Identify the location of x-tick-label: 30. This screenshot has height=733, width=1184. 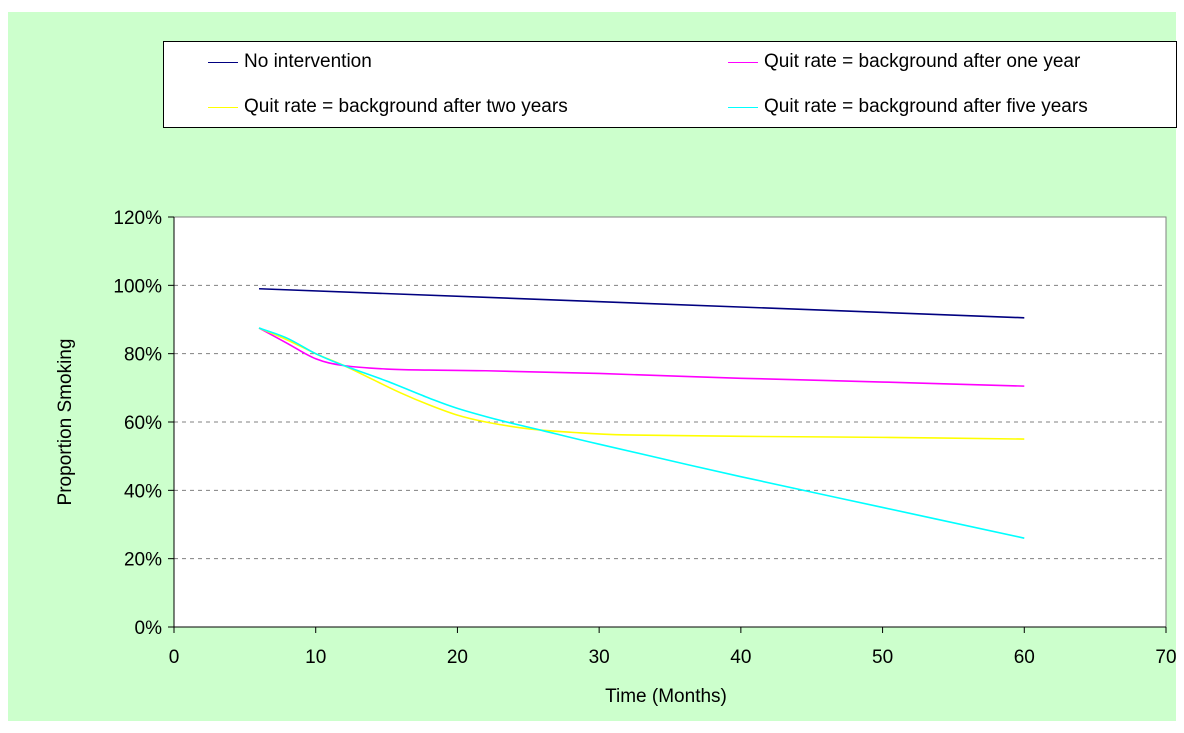
(599, 657).